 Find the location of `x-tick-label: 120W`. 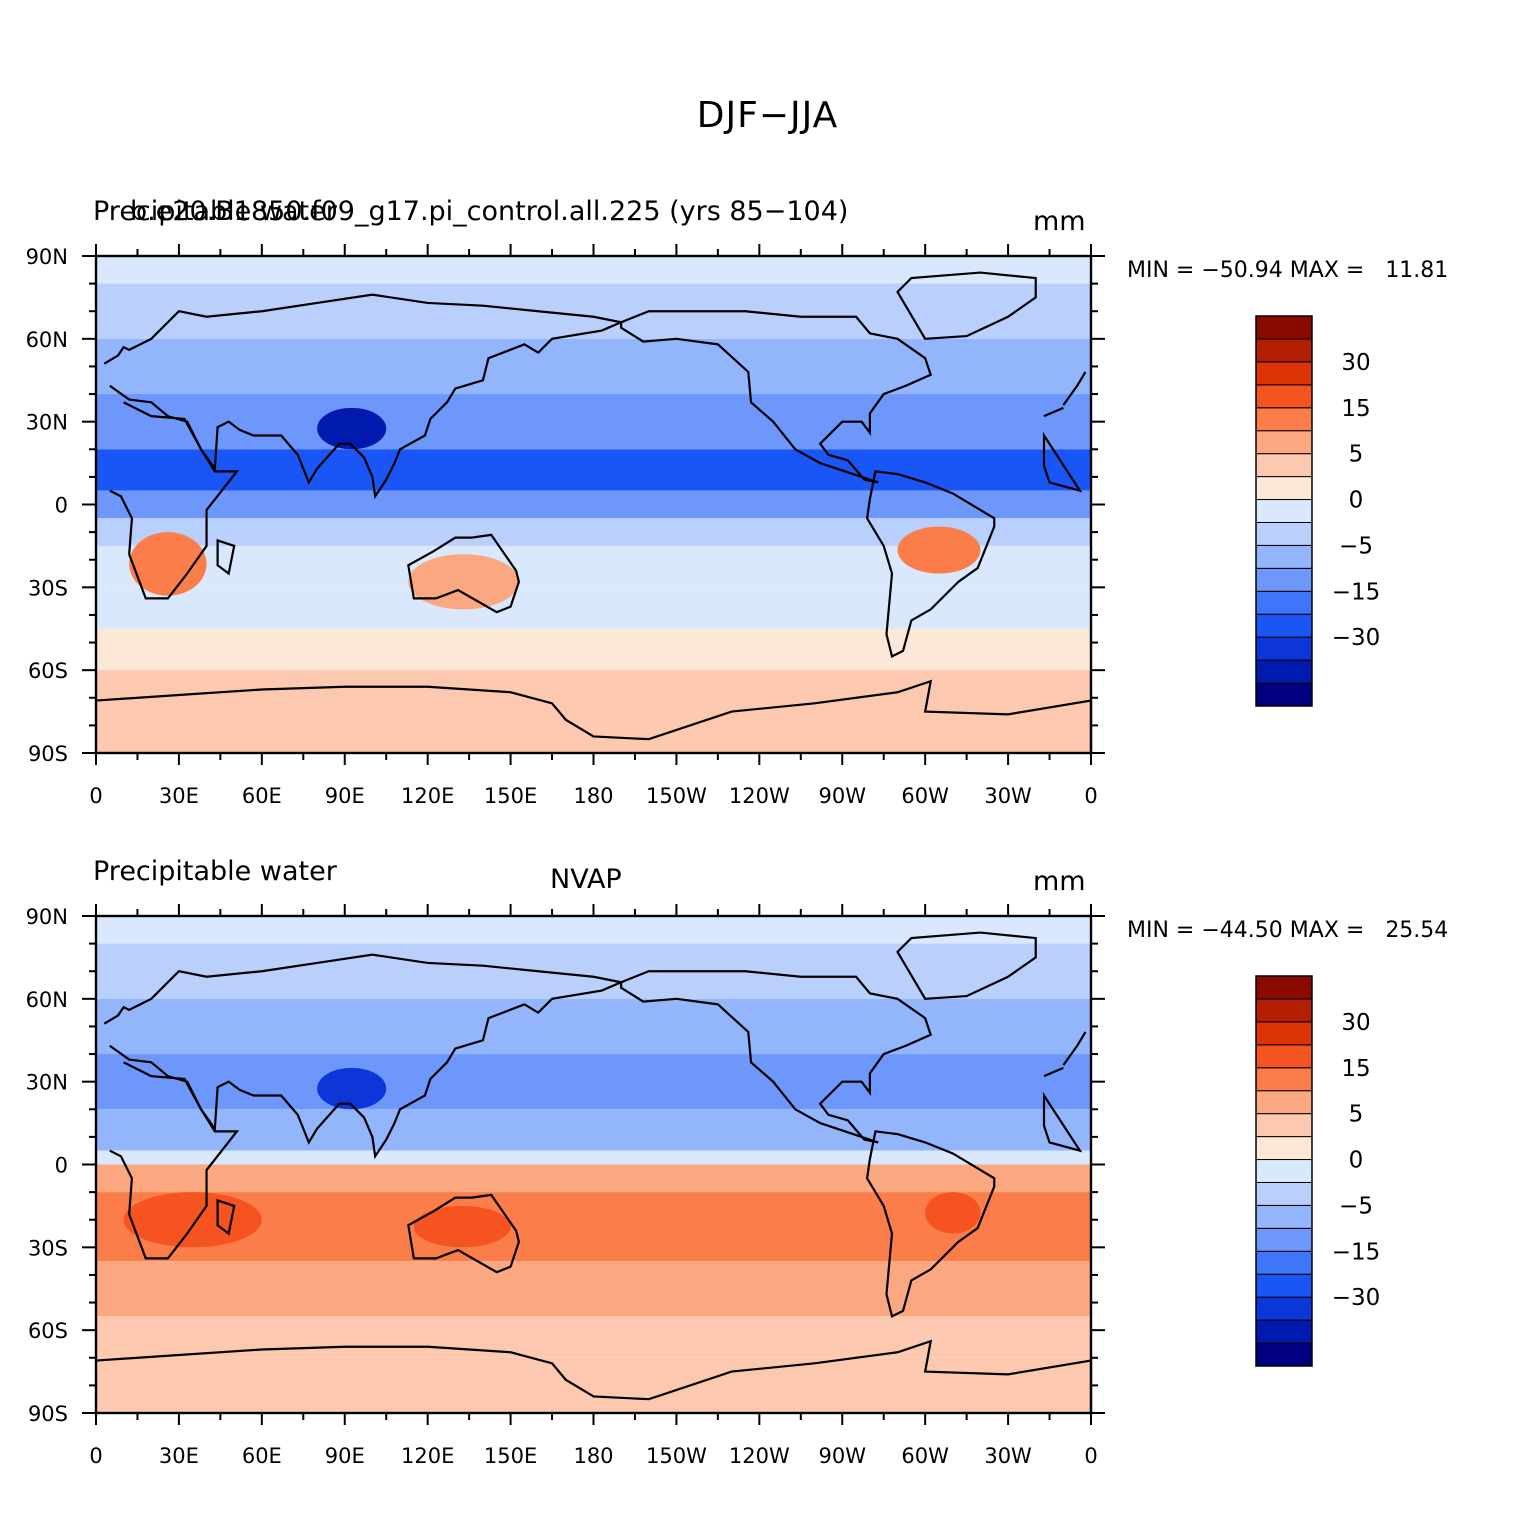

x-tick-label: 120W is located at coordinates (759, 796).